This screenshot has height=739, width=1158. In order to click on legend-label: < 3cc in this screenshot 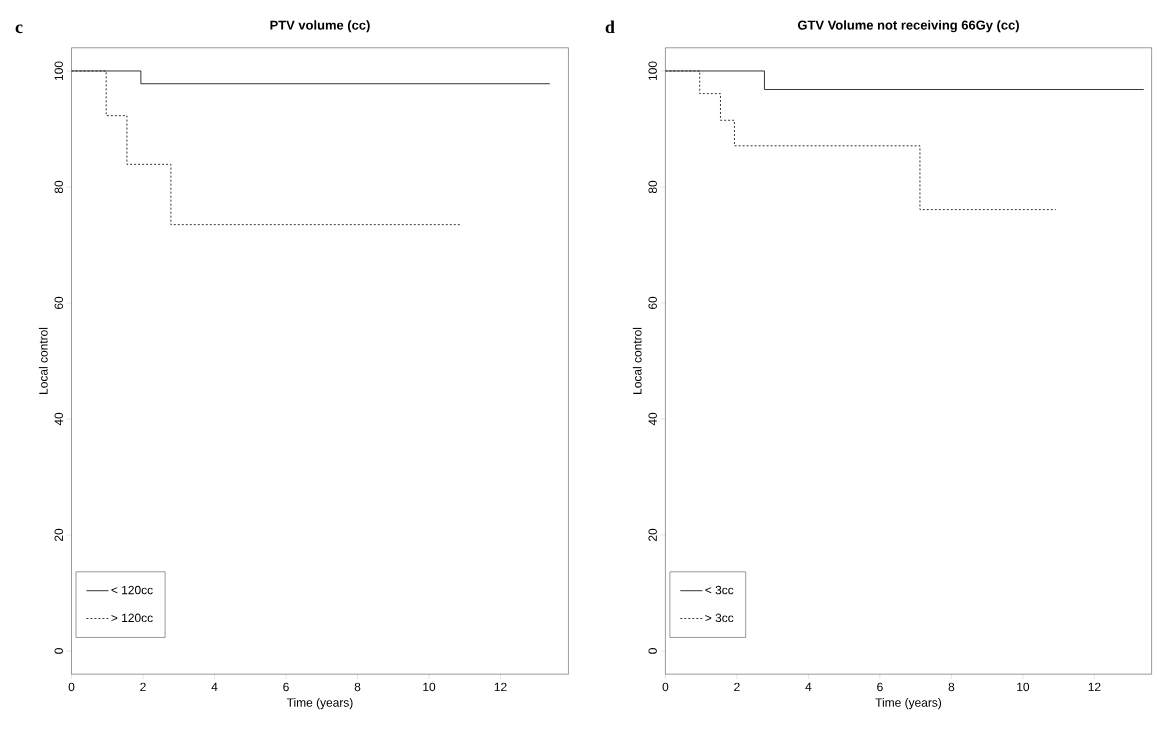, I will do `click(719, 590)`.